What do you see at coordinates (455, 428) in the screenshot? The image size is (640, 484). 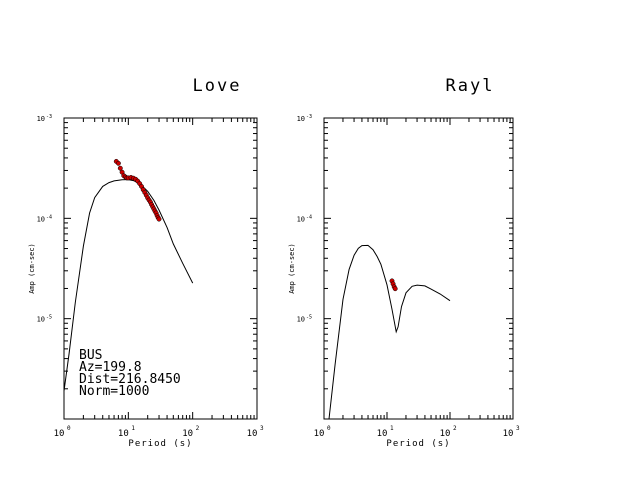 I see `panel-2-x-tick-exponent: 2` at bounding box center [455, 428].